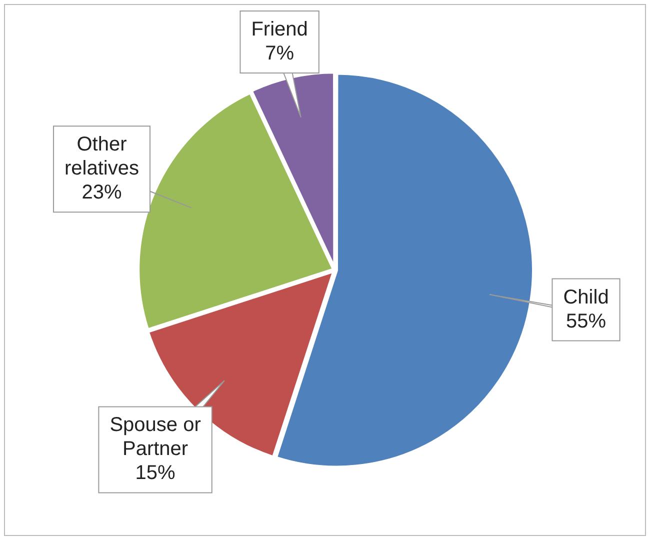  What do you see at coordinates (102, 193) in the screenshot?
I see `data-label: 23%` at bounding box center [102, 193].